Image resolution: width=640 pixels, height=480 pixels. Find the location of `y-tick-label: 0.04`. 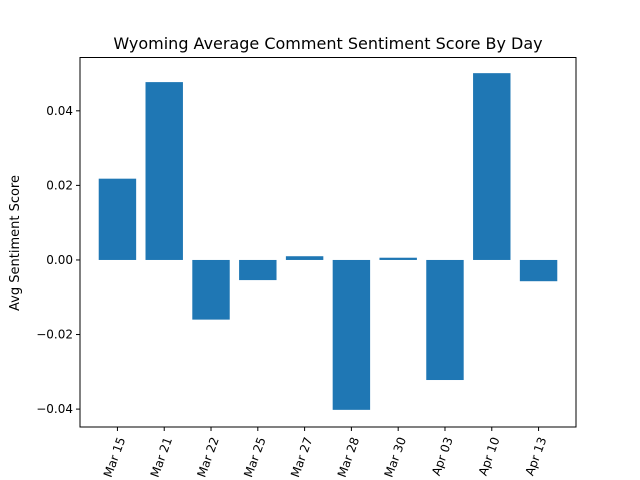

y-tick-label: 0.04 is located at coordinates (59, 111).